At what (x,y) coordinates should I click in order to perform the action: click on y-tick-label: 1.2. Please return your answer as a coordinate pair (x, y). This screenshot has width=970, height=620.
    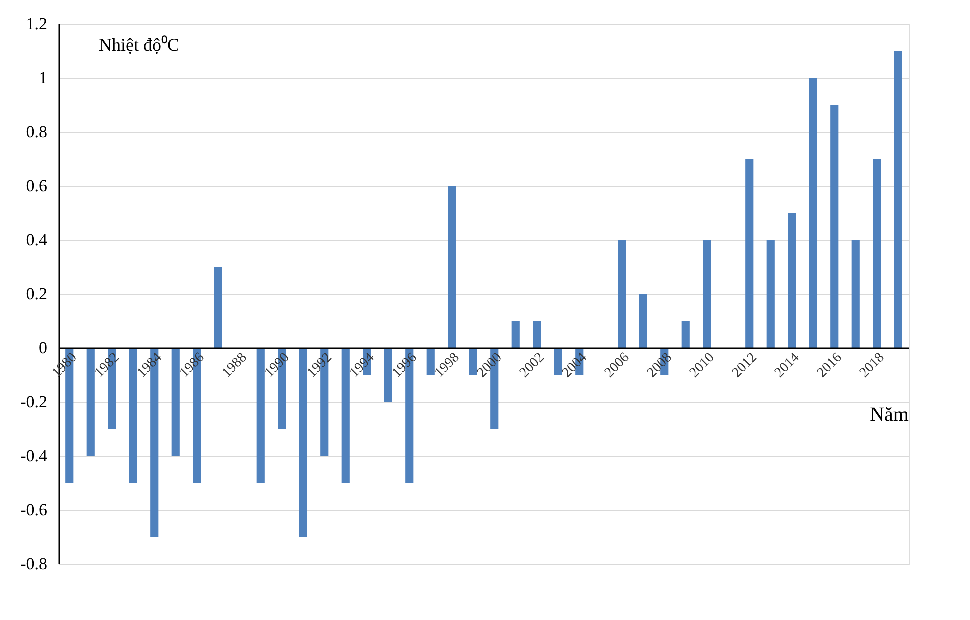
    Looking at the image, I should click on (37, 24).